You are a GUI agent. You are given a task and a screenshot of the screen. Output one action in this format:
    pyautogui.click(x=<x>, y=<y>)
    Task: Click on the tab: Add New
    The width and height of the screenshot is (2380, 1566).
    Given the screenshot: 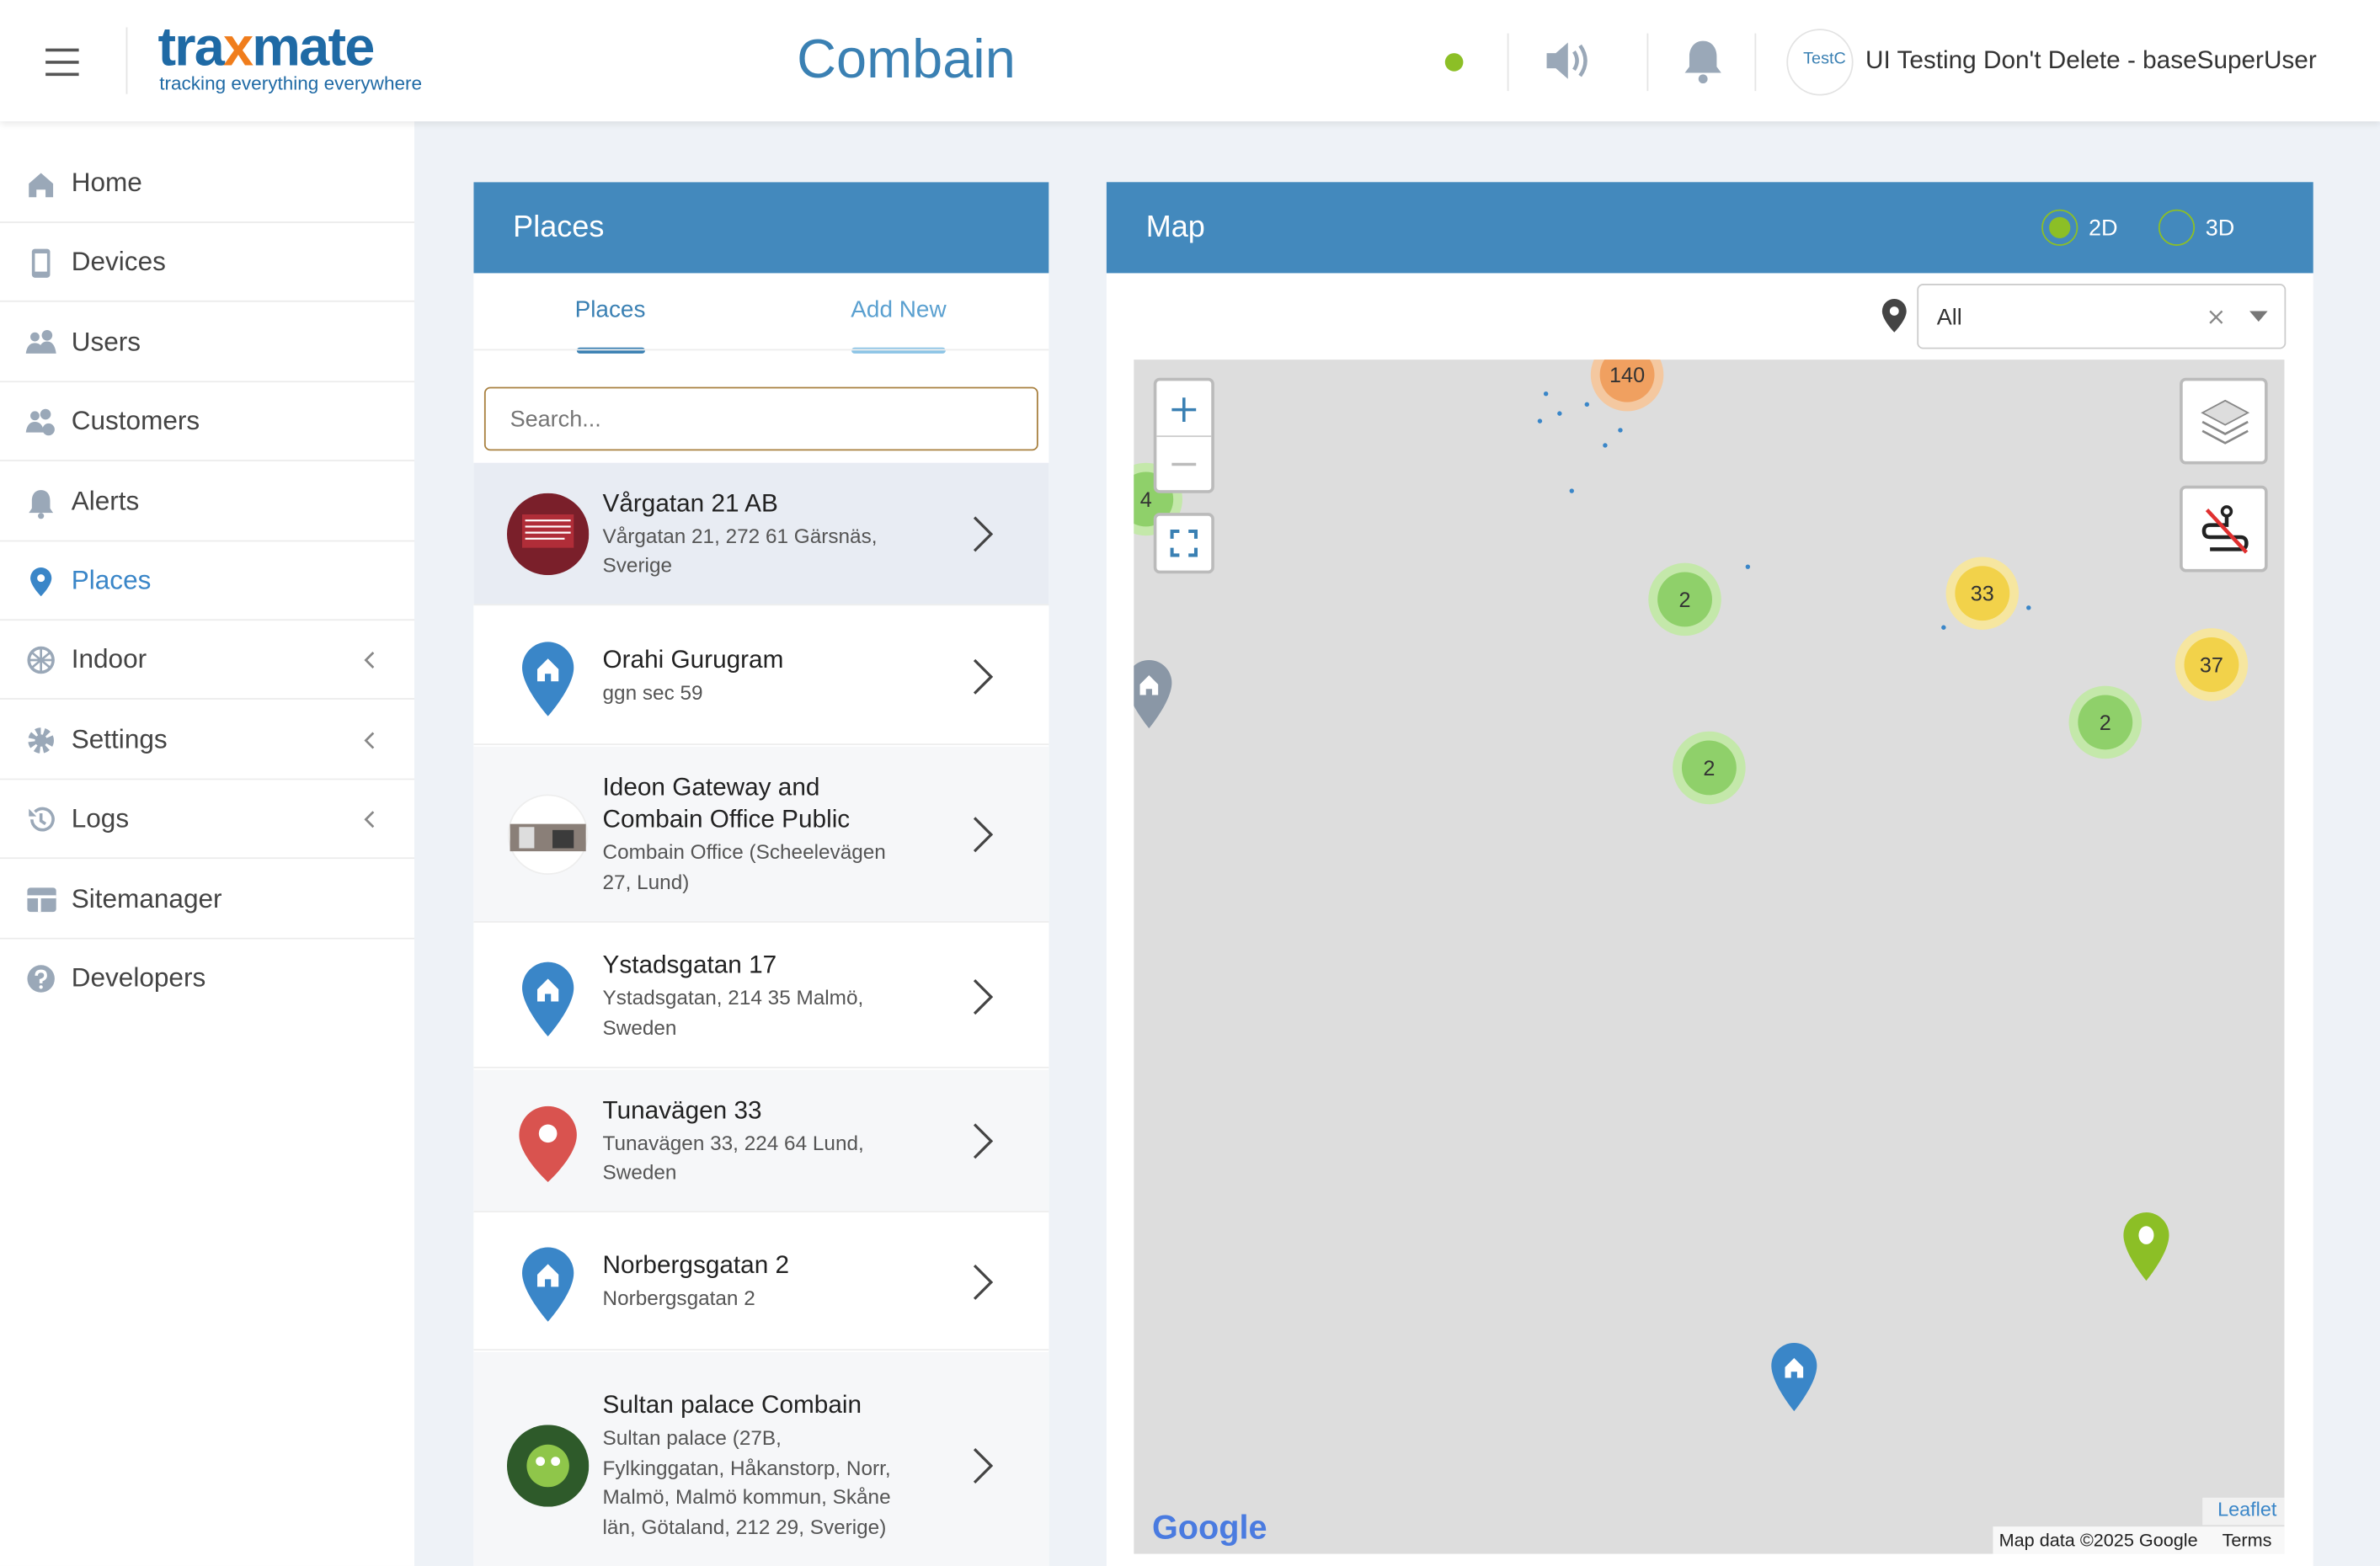 What is the action you would take?
    pyautogui.click(x=898, y=323)
    